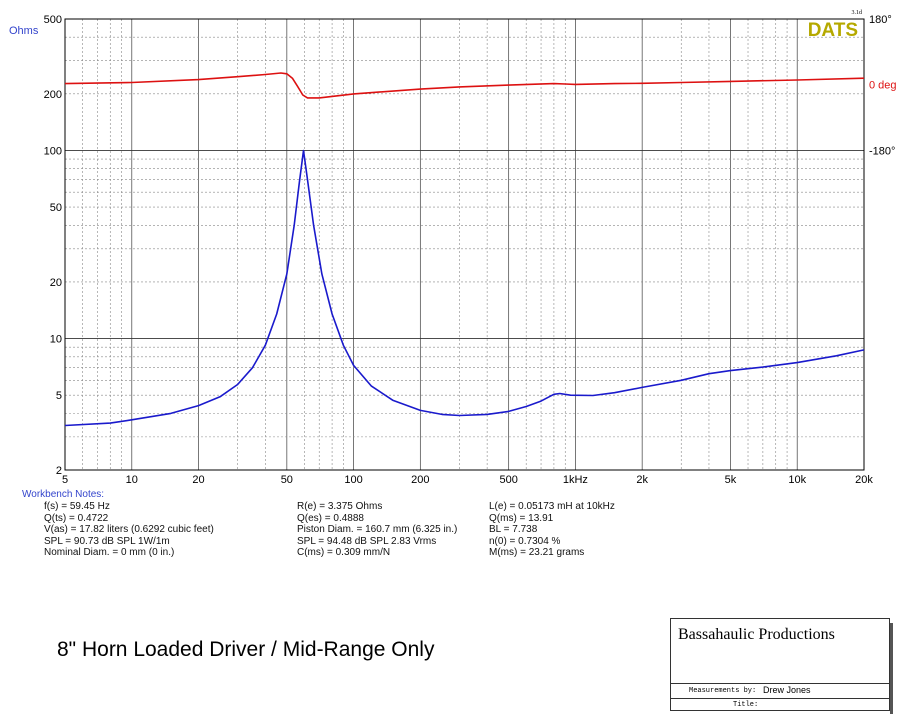 This screenshot has width=900, height=720. I want to click on note-piston-diam: Piston Diam. = 160.7 mm (6.325 in.), so click(377, 529).